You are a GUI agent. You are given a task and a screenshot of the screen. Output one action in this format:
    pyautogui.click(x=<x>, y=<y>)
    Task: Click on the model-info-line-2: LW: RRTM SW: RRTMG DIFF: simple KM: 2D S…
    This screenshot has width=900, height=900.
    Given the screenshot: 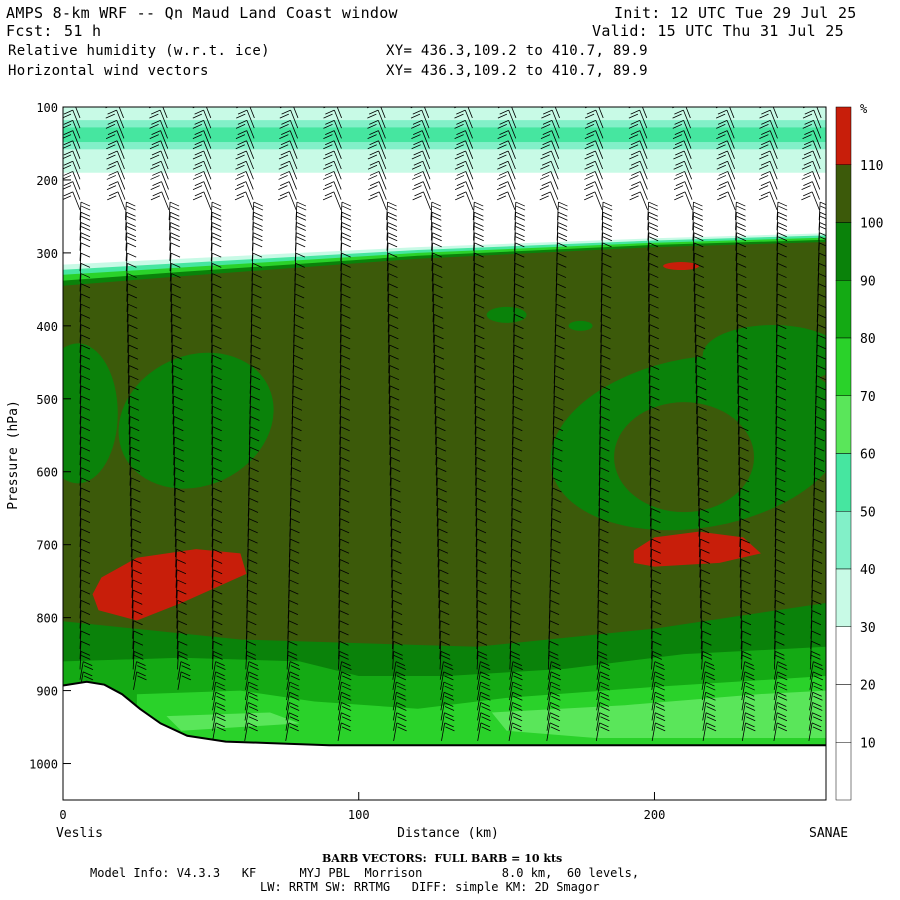 What is the action you would take?
    pyautogui.click(x=430, y=887)
    